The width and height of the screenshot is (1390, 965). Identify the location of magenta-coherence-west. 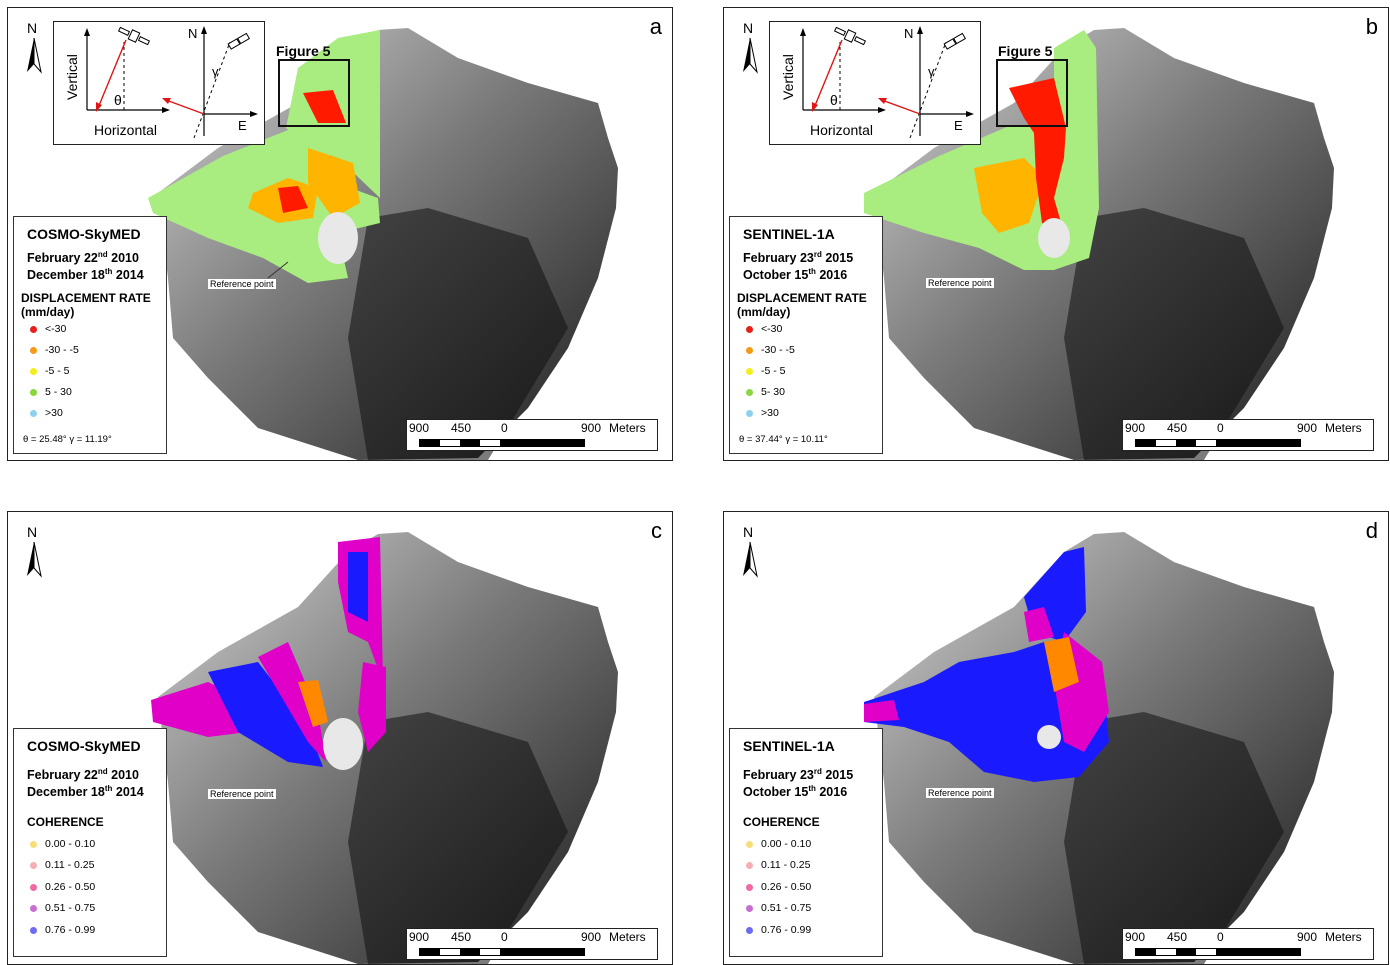
(881, 711).